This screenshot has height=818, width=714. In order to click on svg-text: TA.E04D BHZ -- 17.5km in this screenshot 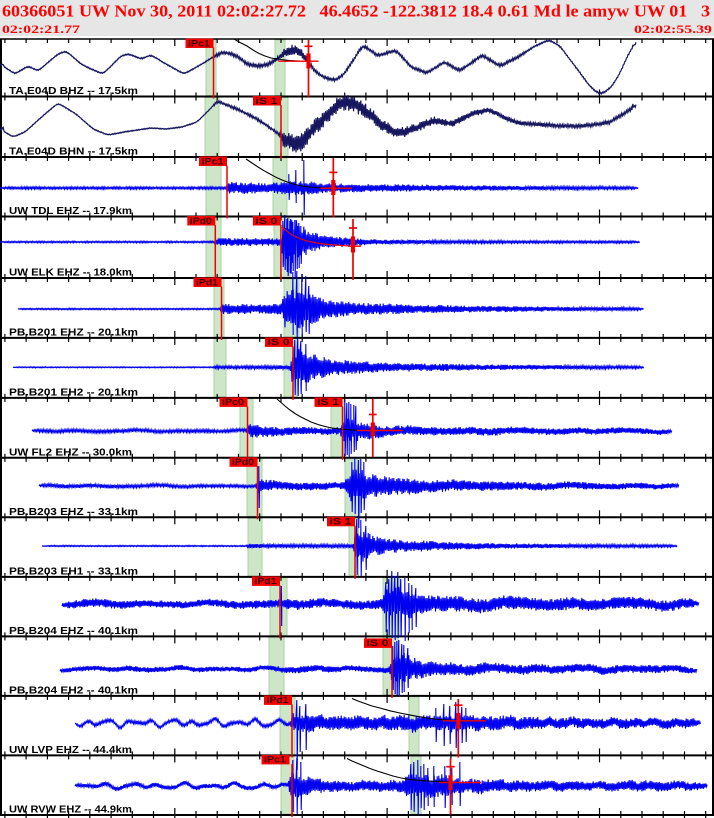, I will do `click(73, 91)`.